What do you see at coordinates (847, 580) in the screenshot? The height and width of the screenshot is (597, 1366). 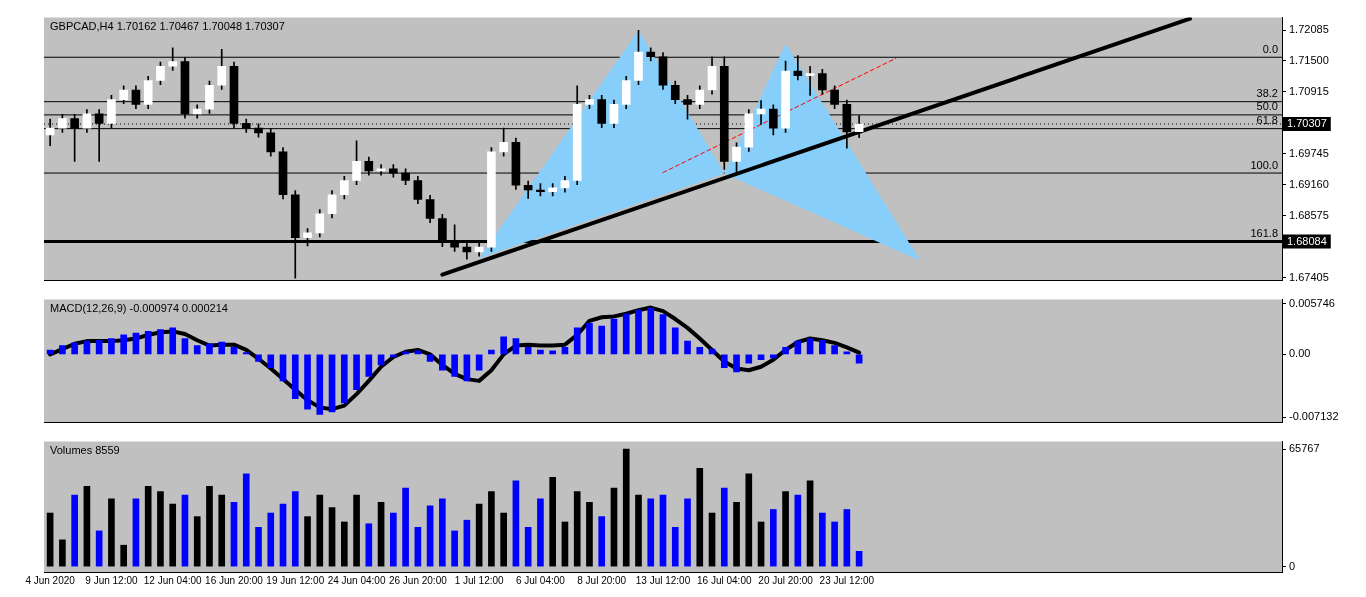 I see `x-tick-label: 23 Jul 12:00` at bounding box center [847, 580].